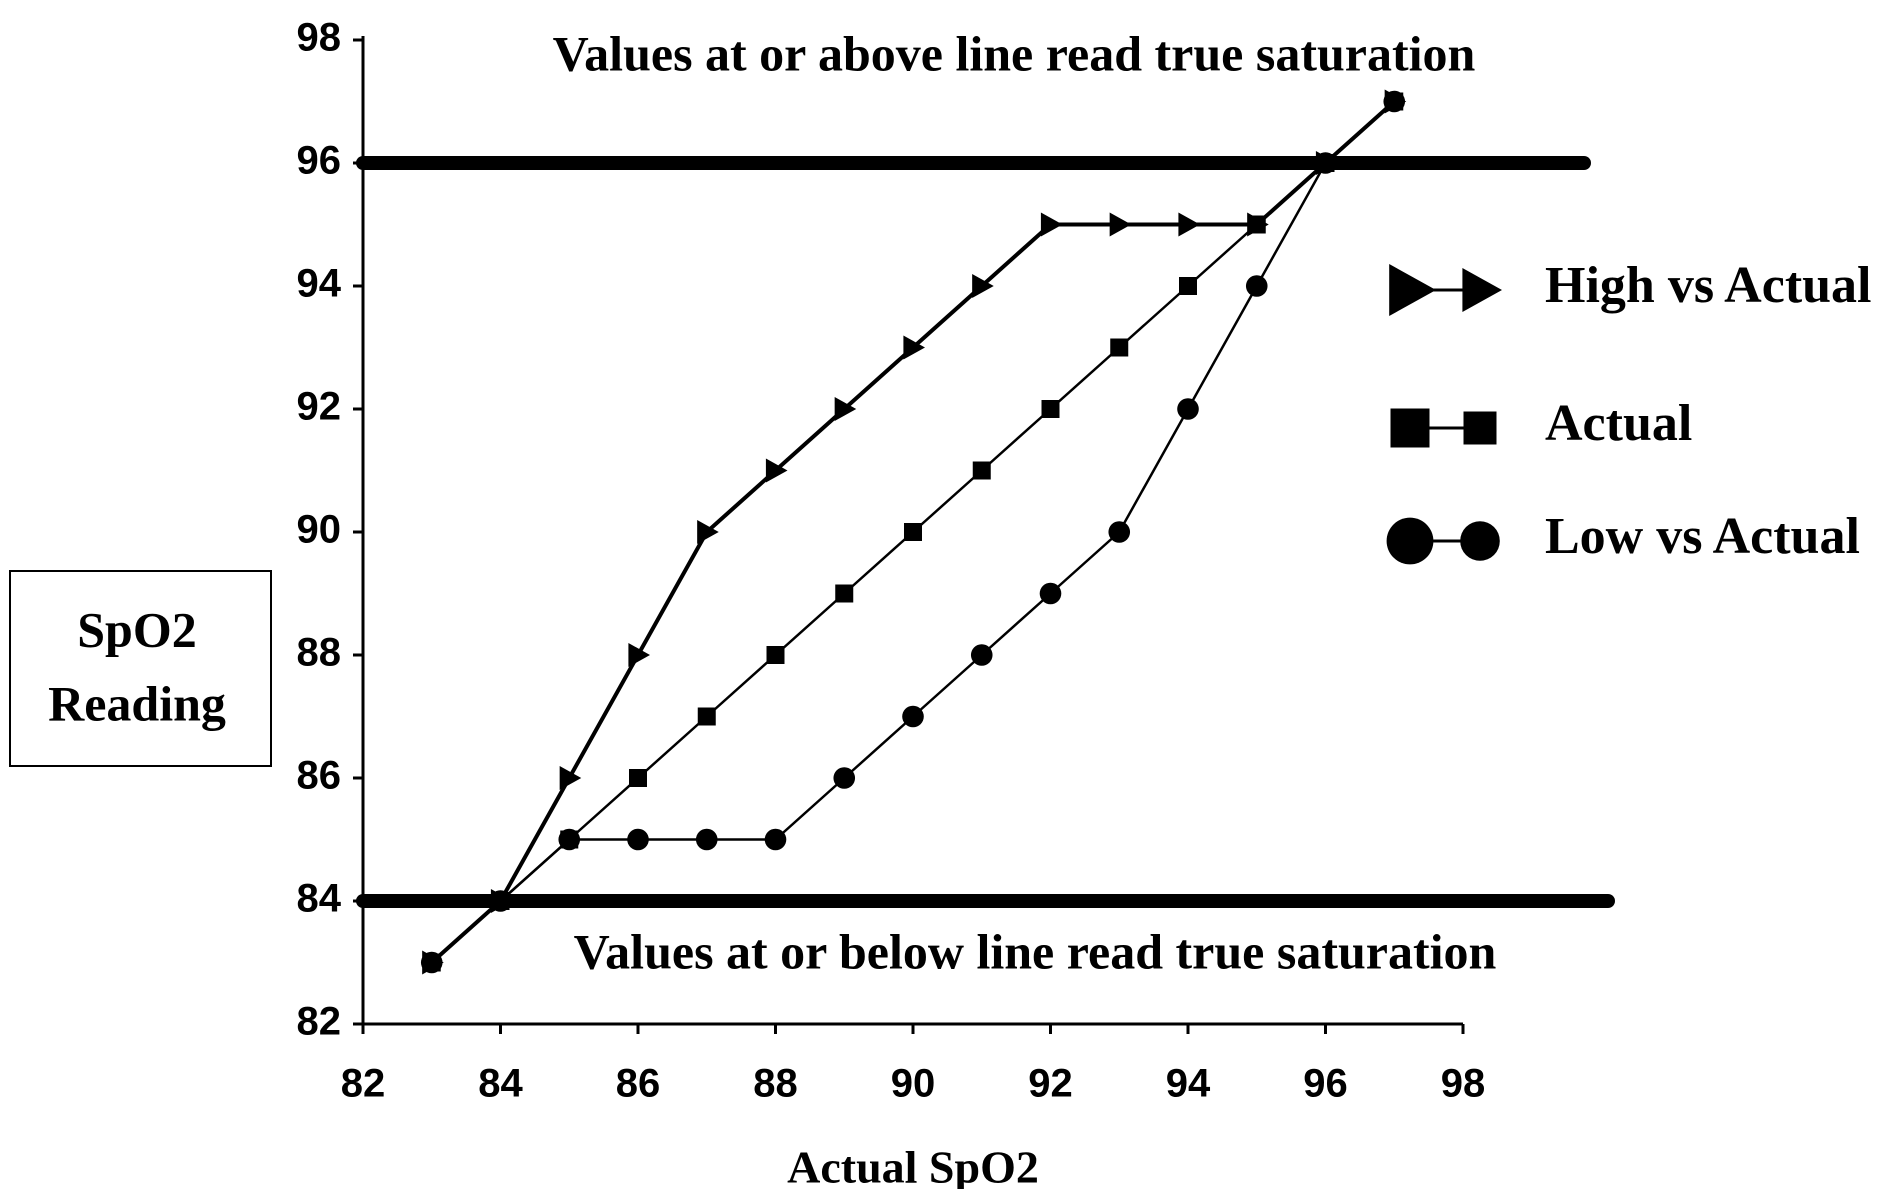  Describe the element at coordinates (319, 776) in the screenshot. I see `y-tick-label: 86` at that location.